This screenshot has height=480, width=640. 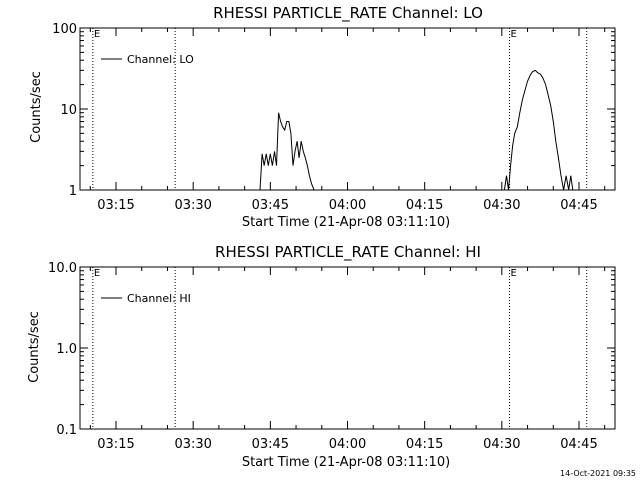 I want to click on title-lo: RHESSI PARTICLE_RATE Channel: LO, so click(x=348, y=13).